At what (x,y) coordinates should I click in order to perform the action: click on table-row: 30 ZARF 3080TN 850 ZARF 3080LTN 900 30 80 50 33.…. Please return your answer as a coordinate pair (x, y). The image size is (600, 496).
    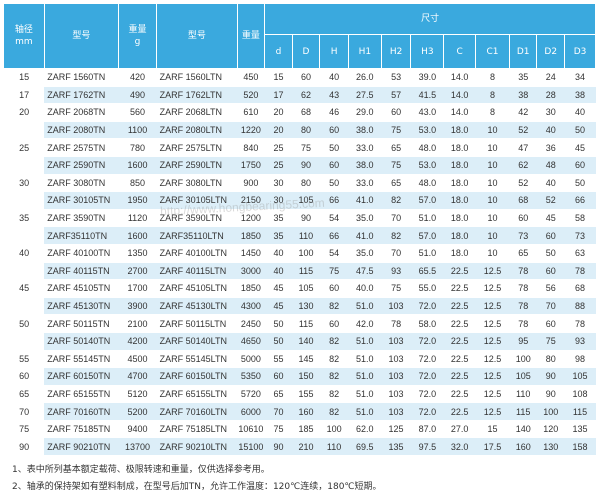
    Looking at the image, I should click on (300, 183).